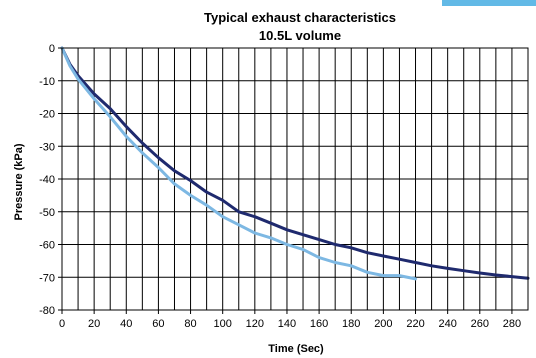 This screenshot has height=358, width=536. I want to click on x-tick-label: 240, so click(447, 324).